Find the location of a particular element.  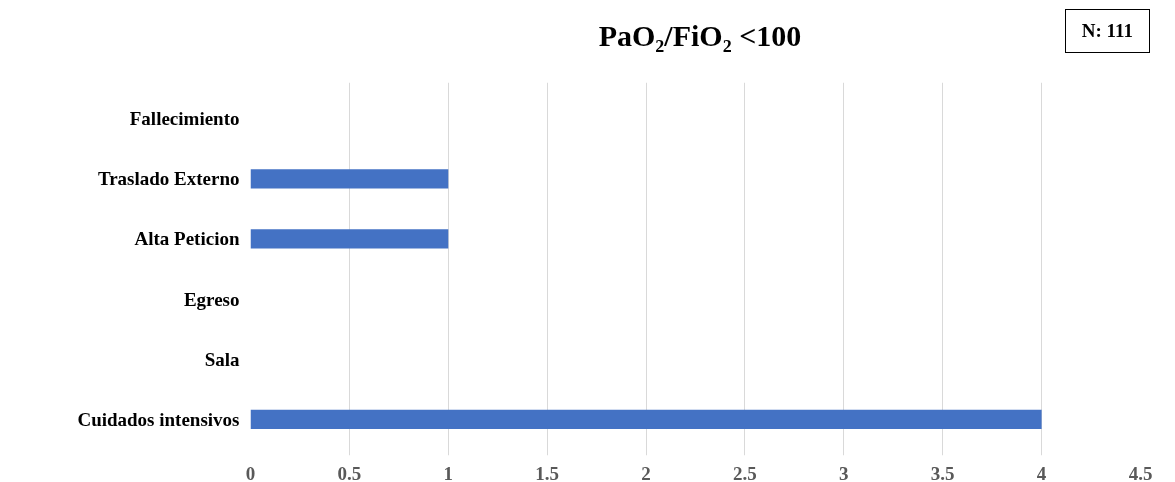

x-tick-label: 4.5 is located at coordinates (1140, 472).